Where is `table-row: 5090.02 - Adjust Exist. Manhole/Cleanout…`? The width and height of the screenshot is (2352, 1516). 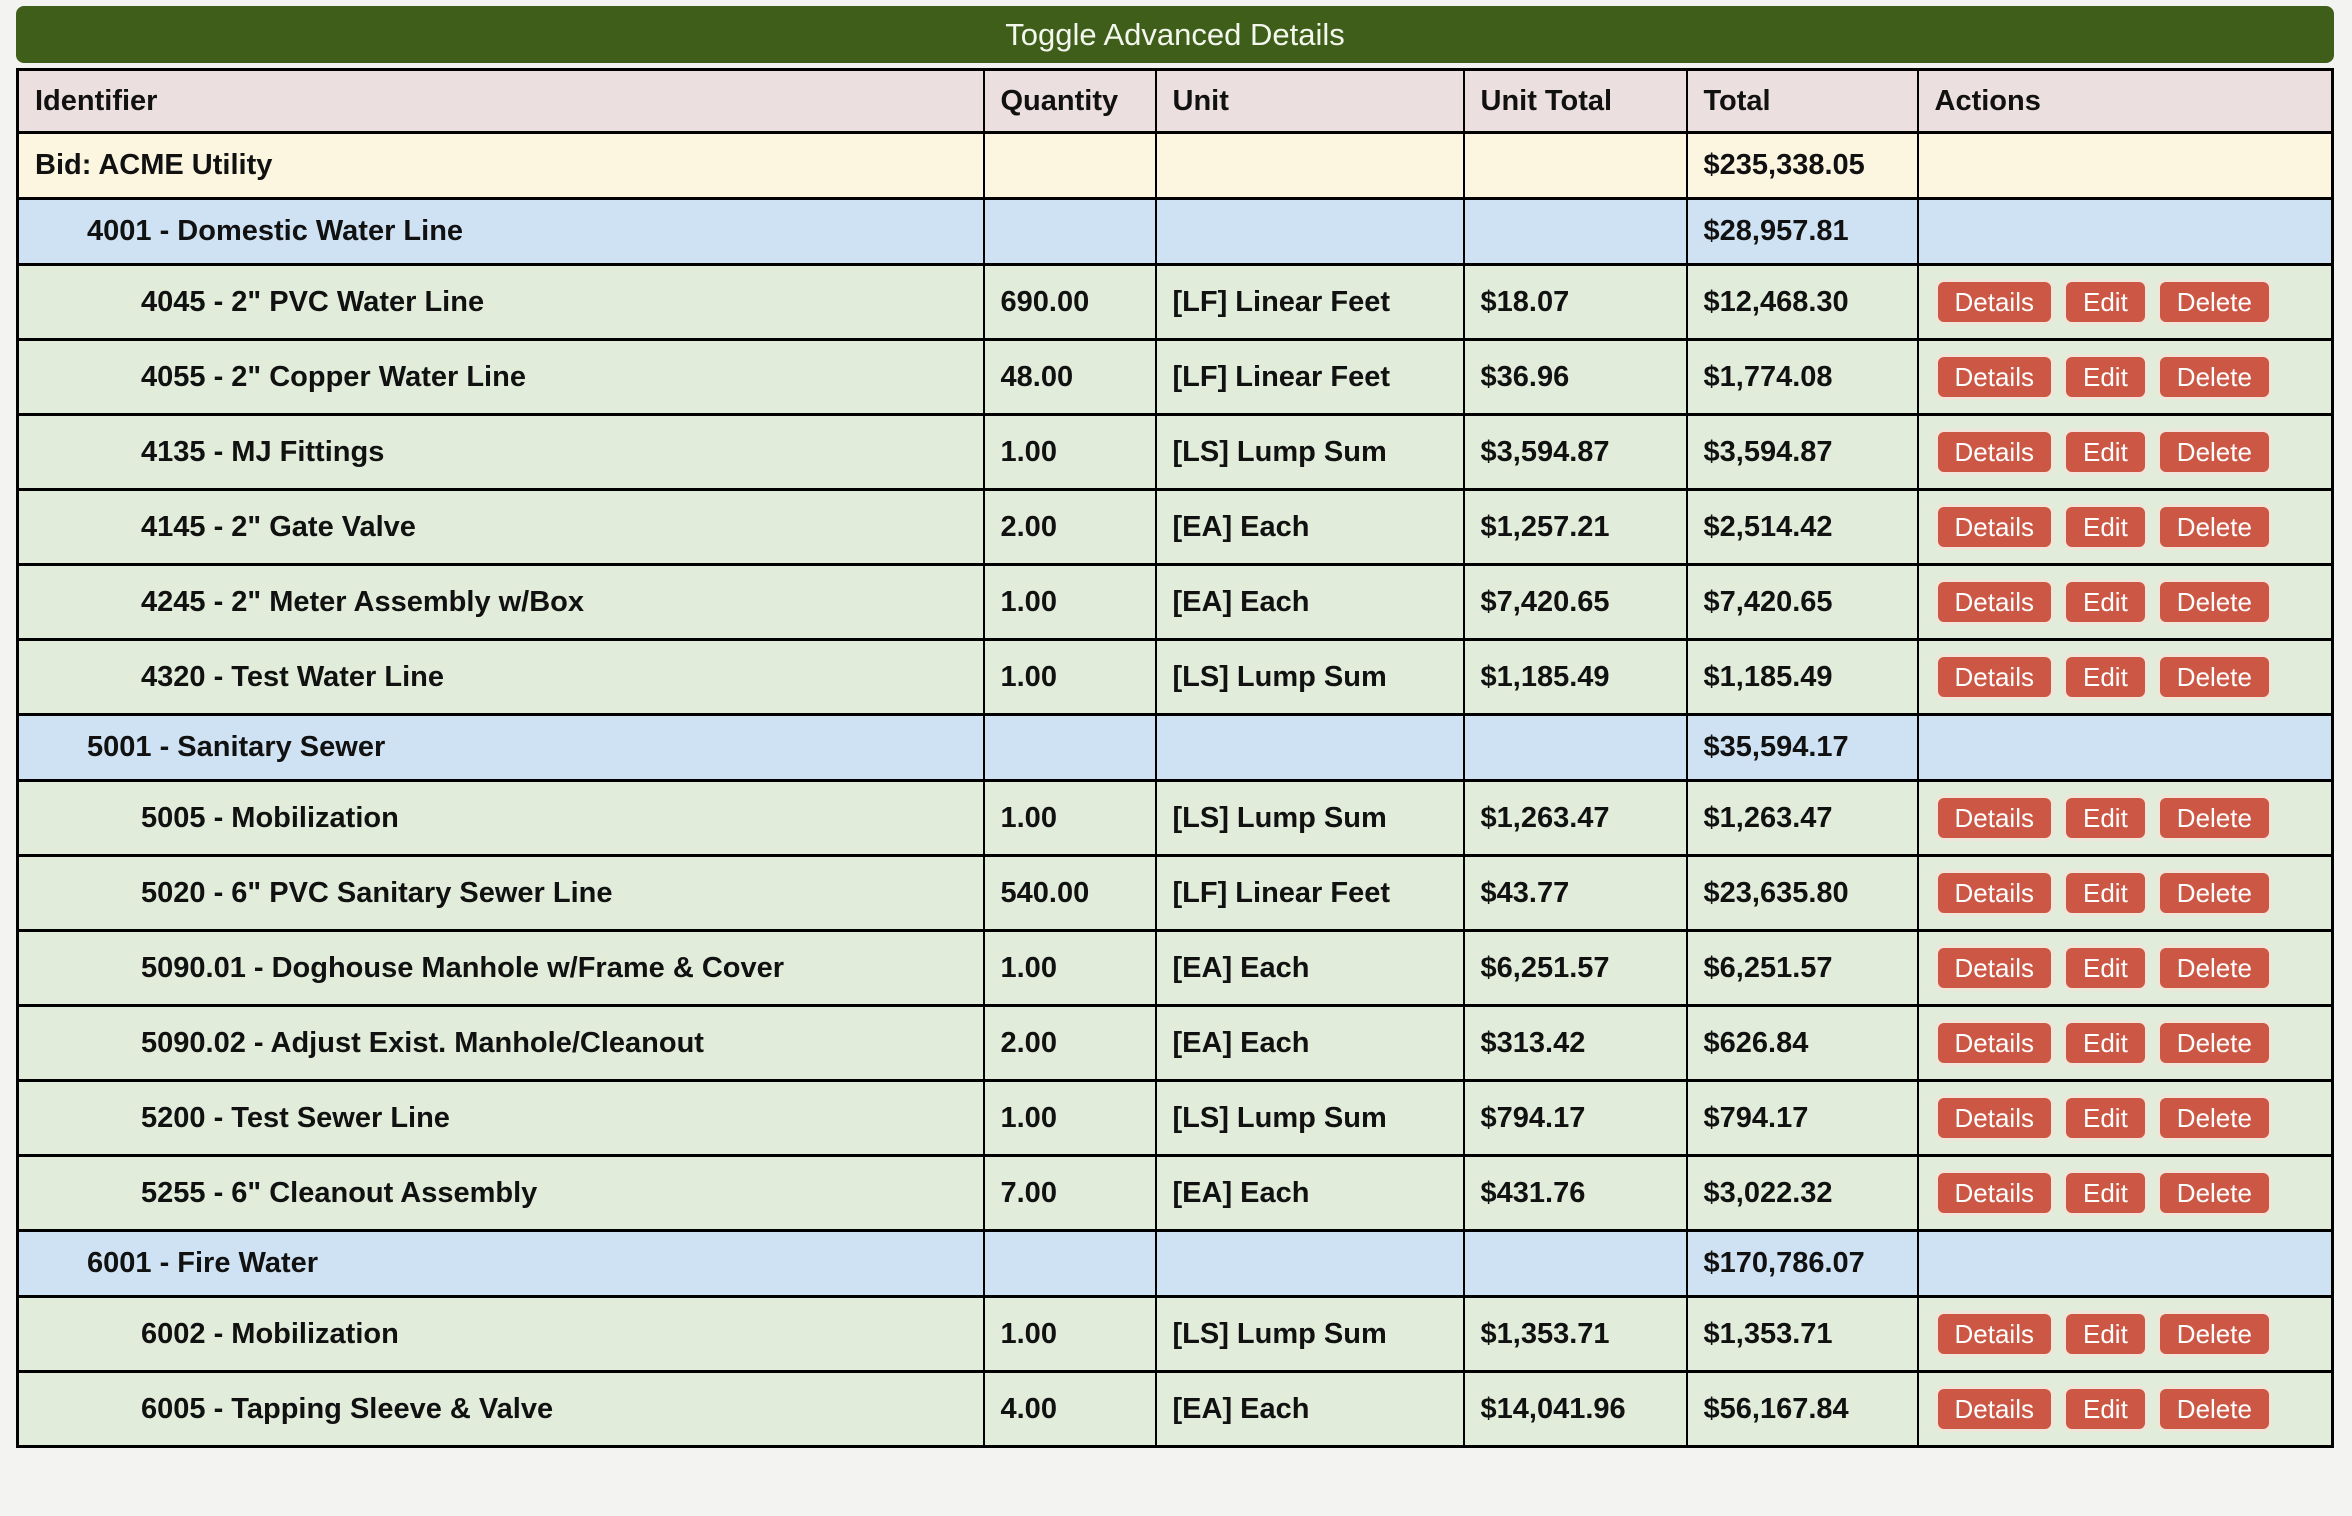 table-row: 5090.02 - Adjust Exist. Manhole/Cleanout… is located at coordinates (1175, 1043).